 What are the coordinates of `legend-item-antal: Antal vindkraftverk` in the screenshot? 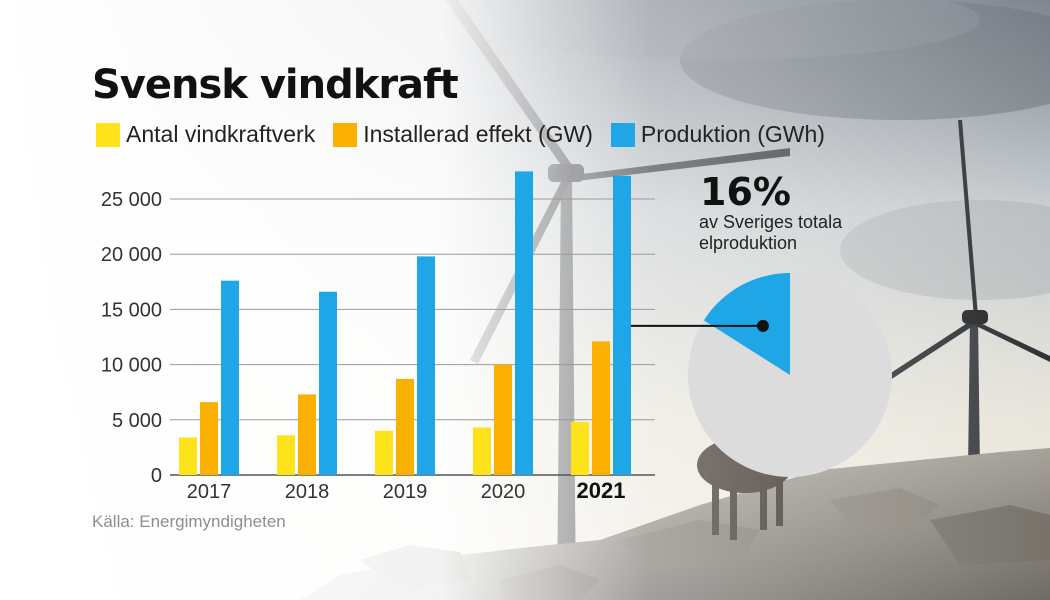 It's located at (205, 134).